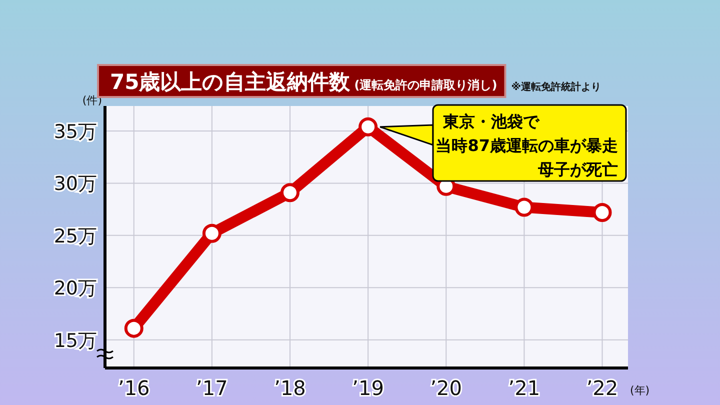  What do you see at coordinates (368, 388) in the screenshot?
I see `x-tick-label: ’19` at bounding box center [368, 388].